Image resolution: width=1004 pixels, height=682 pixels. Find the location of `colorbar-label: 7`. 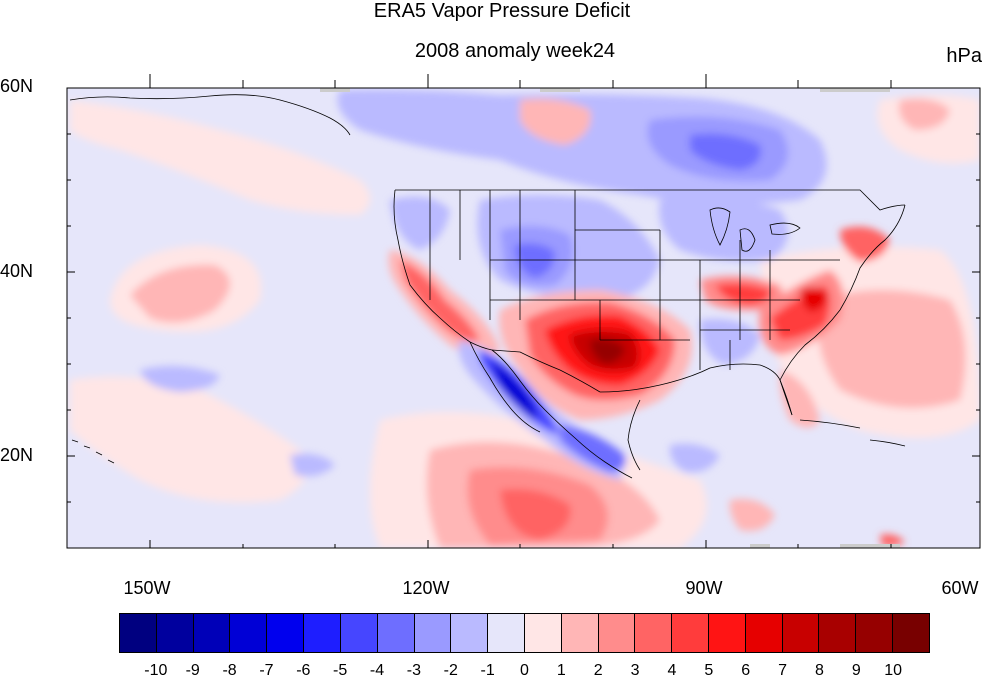

colorbar-label: 7 is located at coordinates (782, 670).